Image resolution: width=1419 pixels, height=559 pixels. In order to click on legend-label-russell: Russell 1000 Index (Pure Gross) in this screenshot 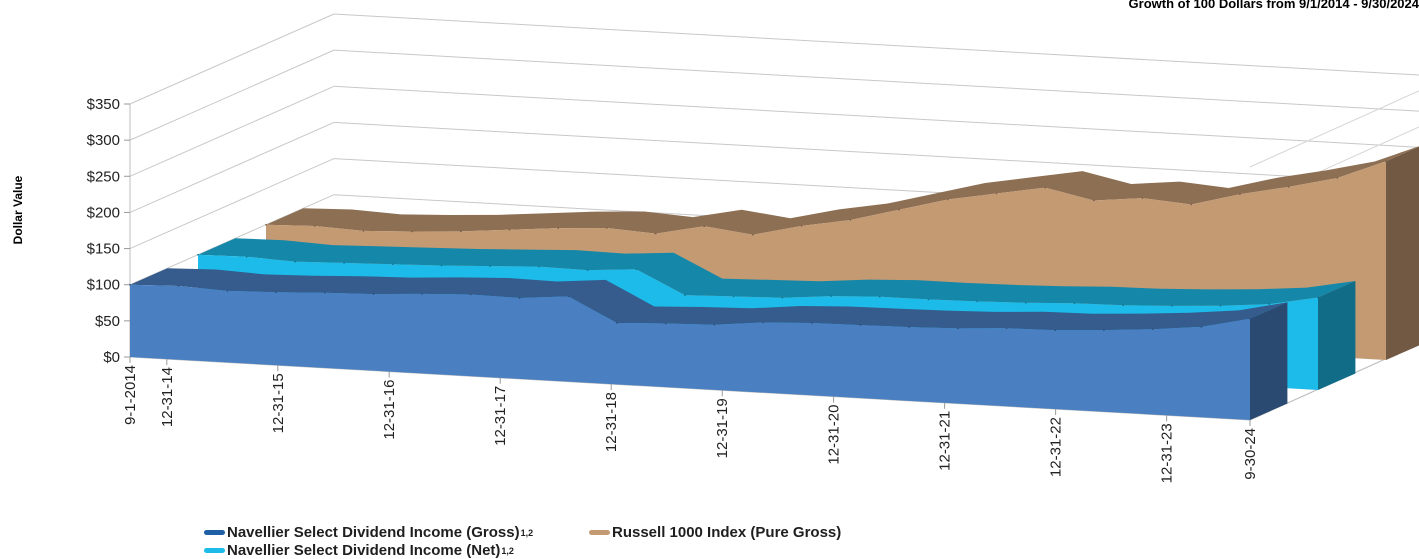, I will do `click(727, 532)`.